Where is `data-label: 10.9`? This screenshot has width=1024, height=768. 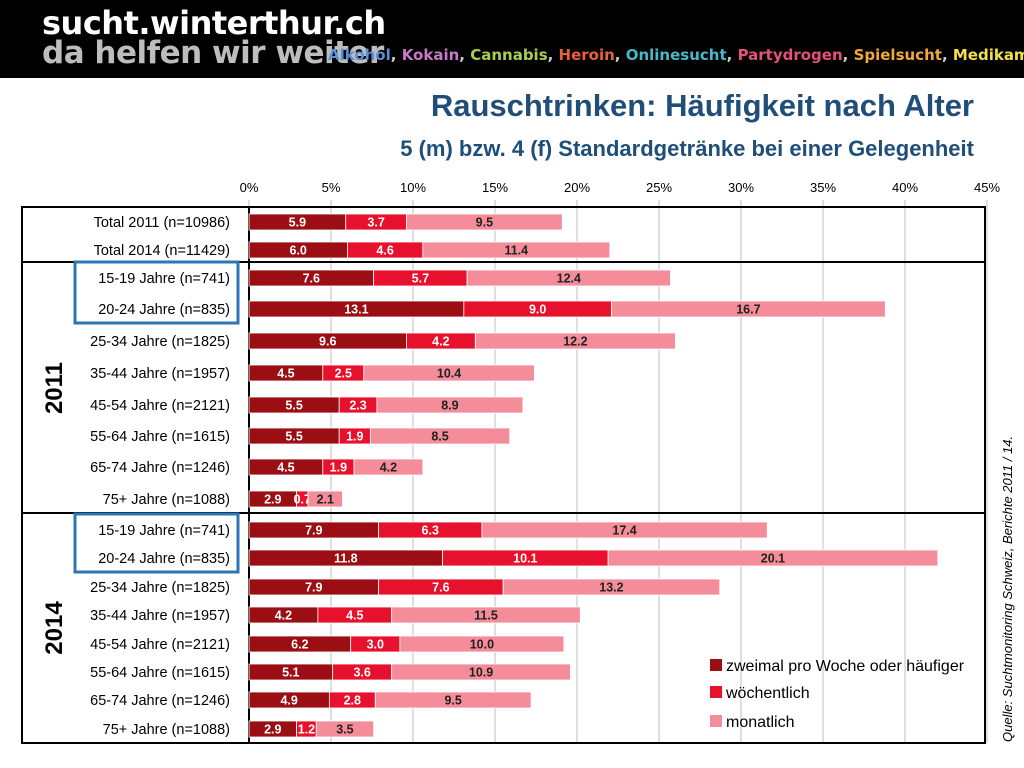
data-label: 10.9 is located at coordinates (481, 673).